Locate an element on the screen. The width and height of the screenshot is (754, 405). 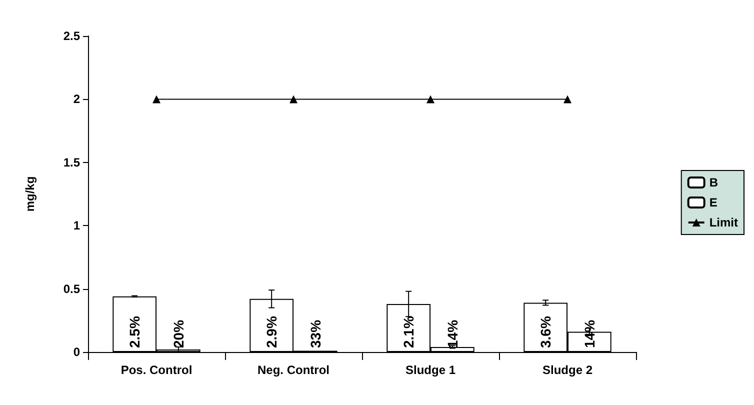
legend-label: B is located at coordinates (713, 183).